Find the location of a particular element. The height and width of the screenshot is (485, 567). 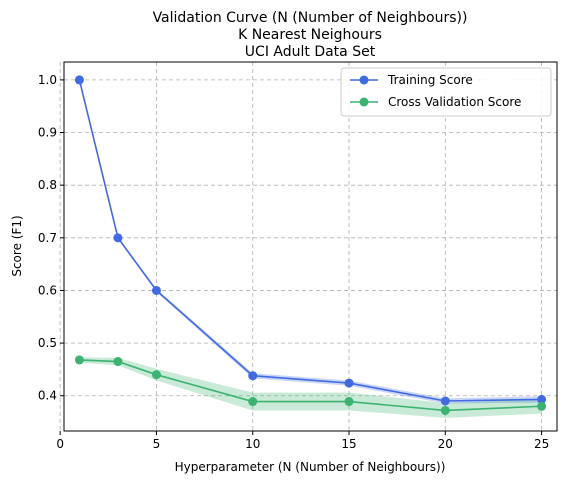

y-tick-label: 0.6 is located at coordinates (47, 290).